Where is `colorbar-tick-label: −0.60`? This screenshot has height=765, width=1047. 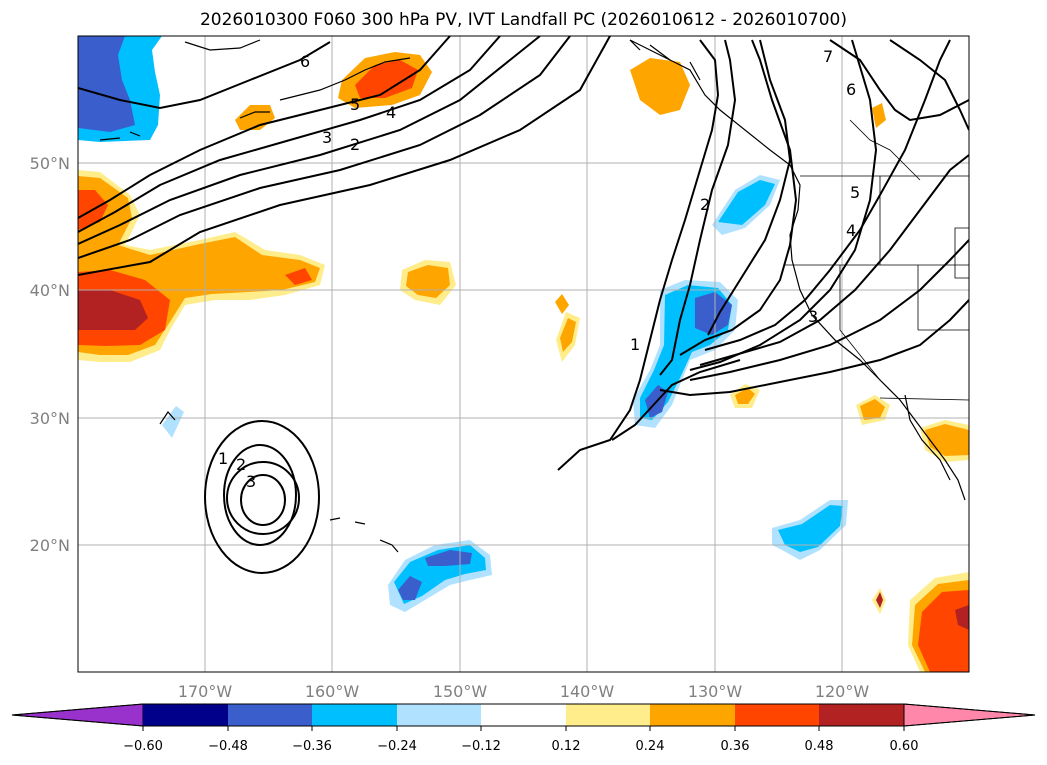
colorbar-tick-label: −0.60 is located at coordinates (143, 746).